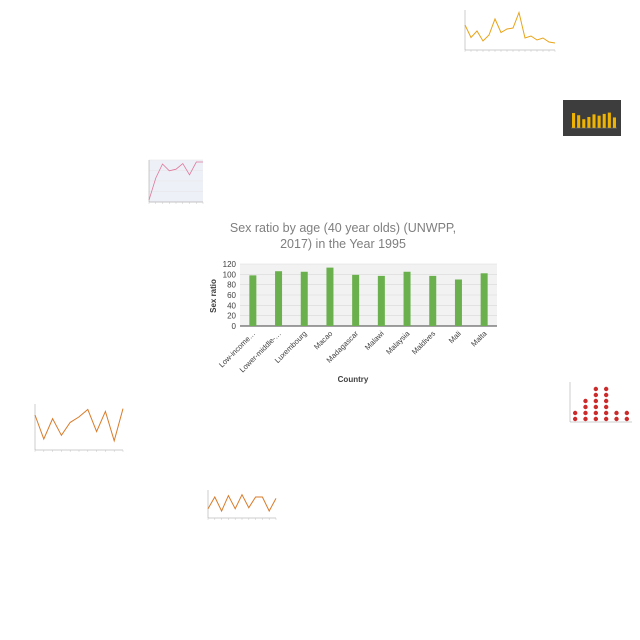 The width and height of the screenshot is (640, 640). What do you see at coordinates (234, 326) in the screenshot?
I see `y-tick-label: 0` at bounding box center [234, 326].